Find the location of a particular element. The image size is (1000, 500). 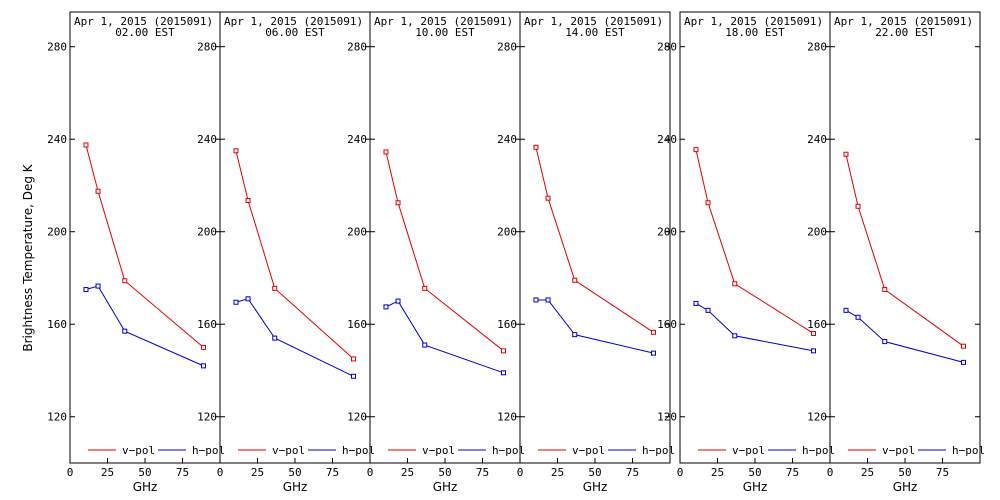

panel-subtitle: 10.00 EST is located at coordinates (445, 32).